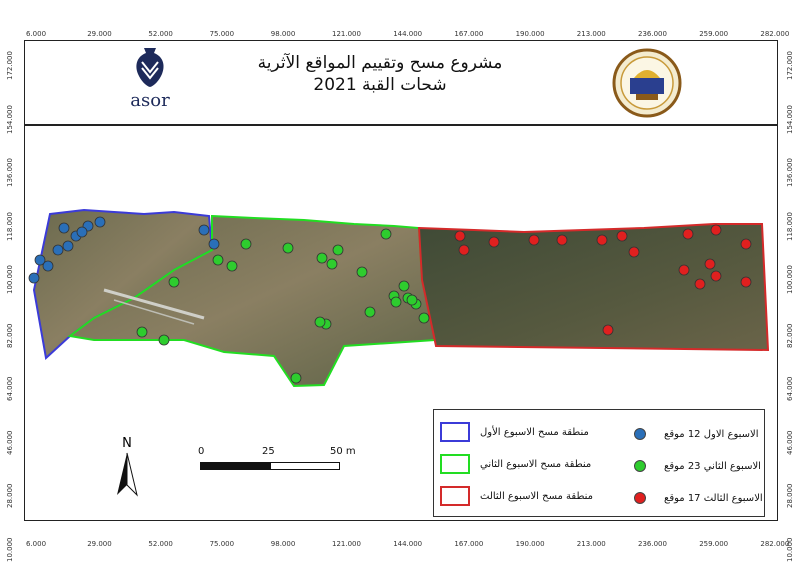  What do you see at coordinates (346, 544) in the screenshot?
I see `bottom-tick-label: 121.000` at bounding box center [346, 544].